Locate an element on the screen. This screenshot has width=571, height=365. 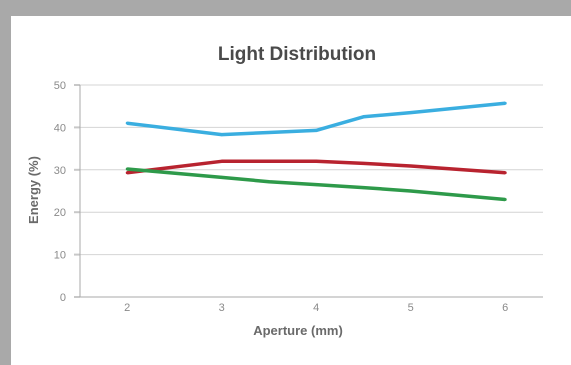
y-tick-label: 20 is located at coordinates (60, 213).